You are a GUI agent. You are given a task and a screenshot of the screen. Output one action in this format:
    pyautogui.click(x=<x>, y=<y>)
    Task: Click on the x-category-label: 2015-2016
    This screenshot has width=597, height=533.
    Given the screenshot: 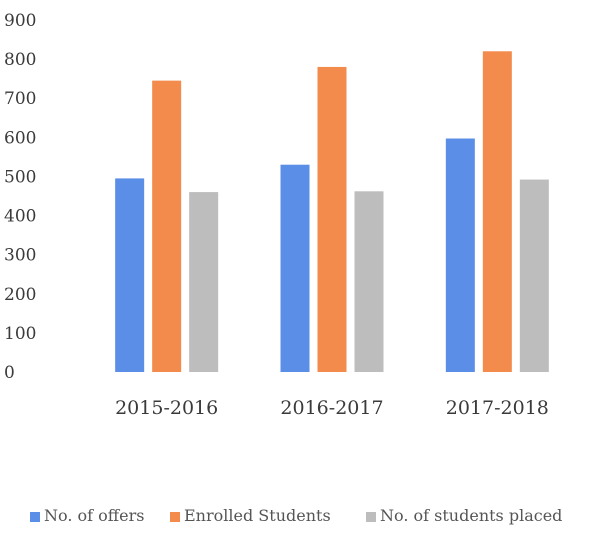 What is the action you would take?
    pyautogui.click(x=166, y=408)
    